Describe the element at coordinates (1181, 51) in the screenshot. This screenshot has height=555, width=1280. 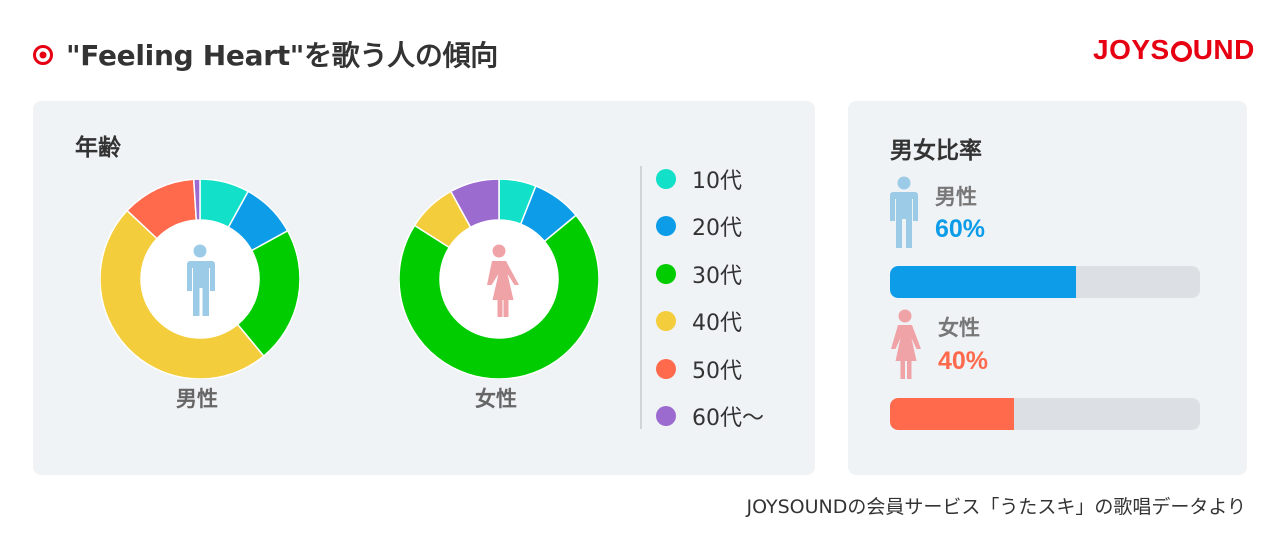
I see `logo-ring-icon` at that location.